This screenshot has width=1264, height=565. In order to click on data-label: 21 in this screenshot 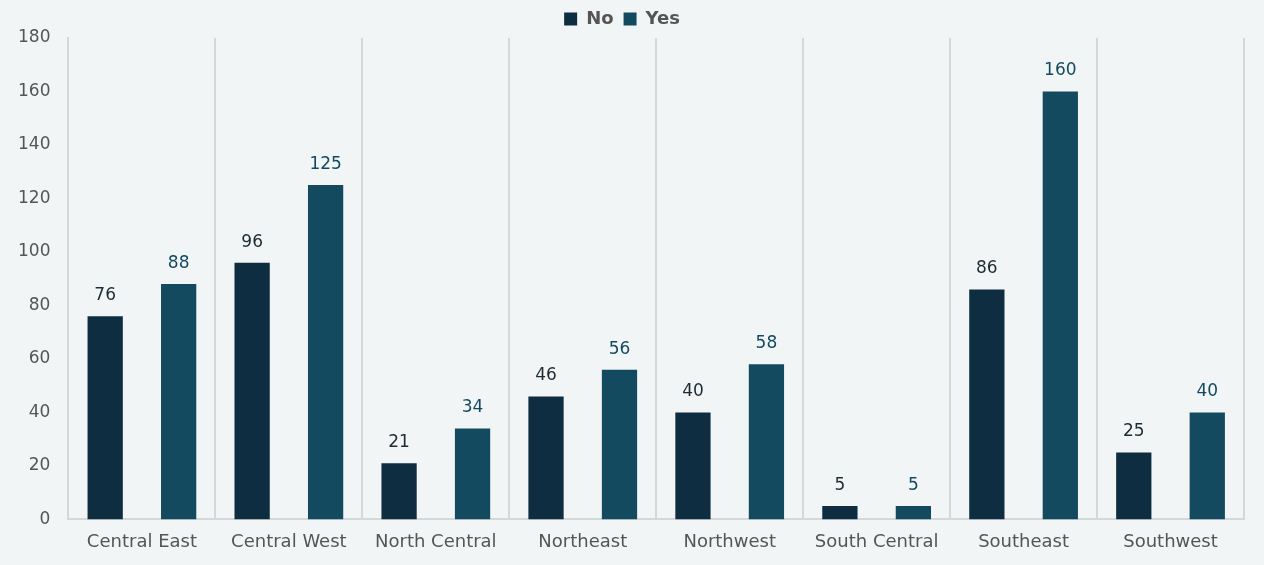, I will do `click(399, 441)`.